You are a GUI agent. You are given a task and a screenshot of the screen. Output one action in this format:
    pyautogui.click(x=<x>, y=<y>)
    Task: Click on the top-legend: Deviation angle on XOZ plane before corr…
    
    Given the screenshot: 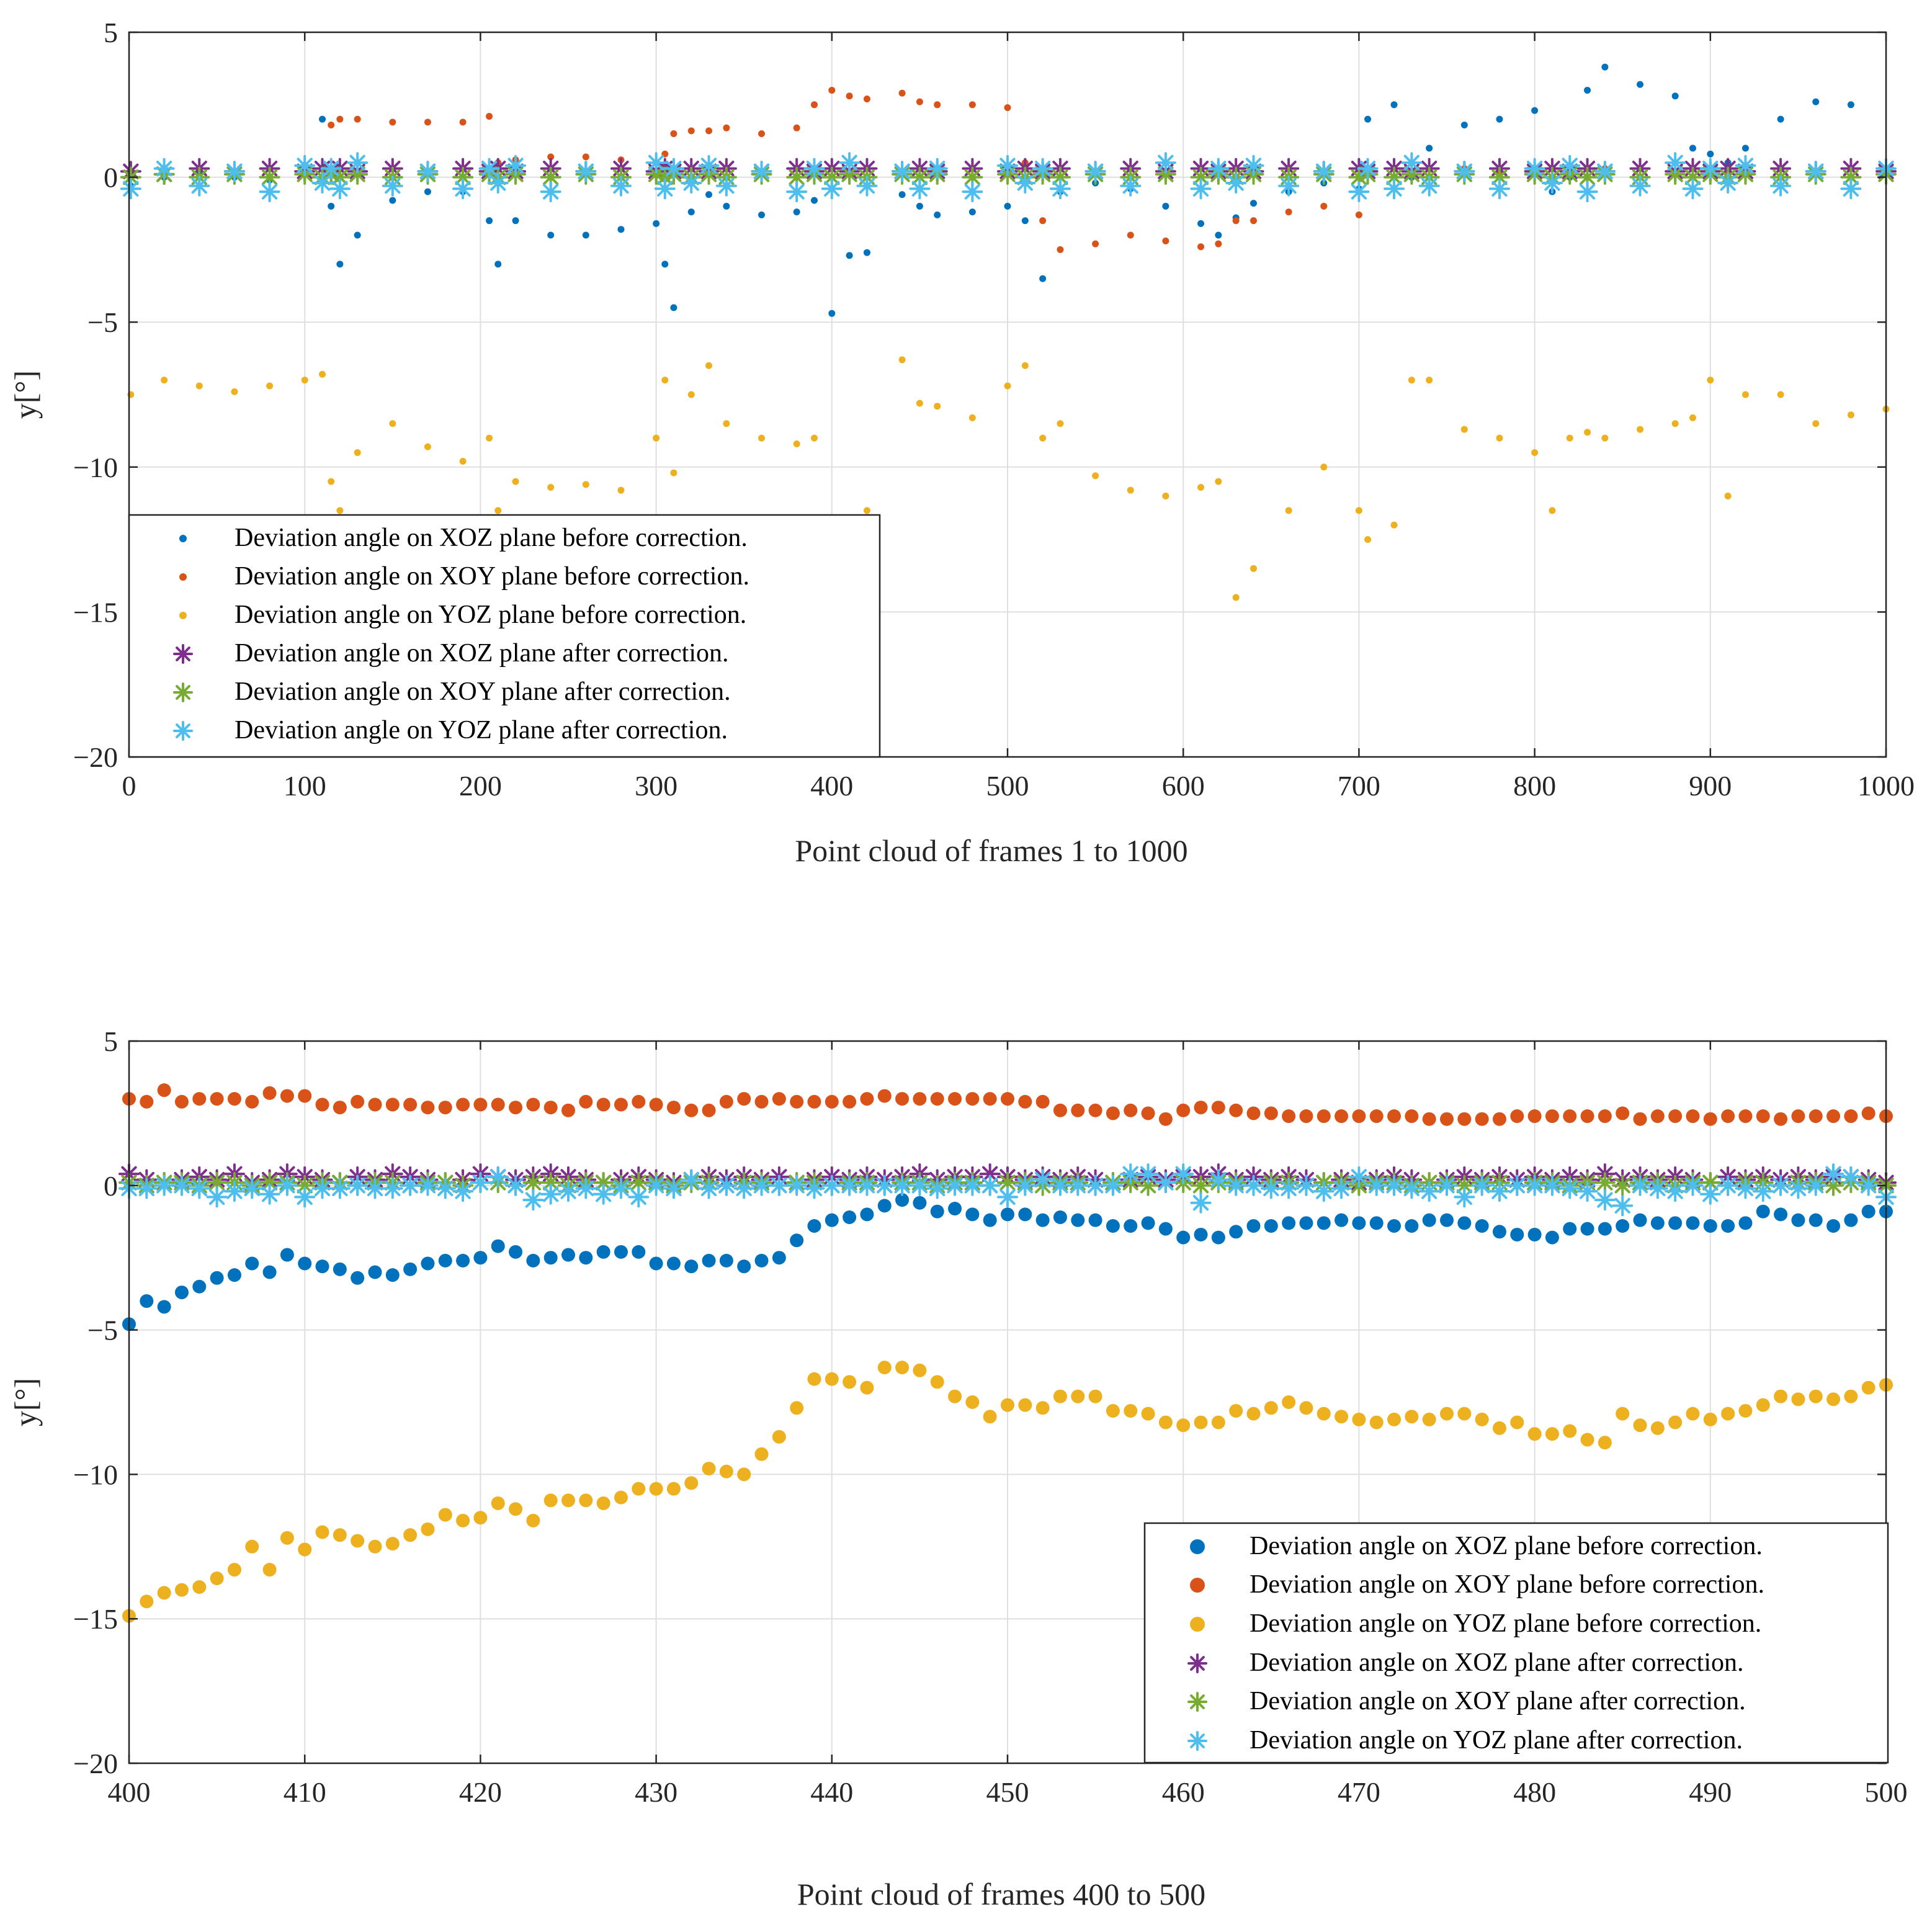 What is the action you would take?
    pyautogui.click(x=504, y=636)
    